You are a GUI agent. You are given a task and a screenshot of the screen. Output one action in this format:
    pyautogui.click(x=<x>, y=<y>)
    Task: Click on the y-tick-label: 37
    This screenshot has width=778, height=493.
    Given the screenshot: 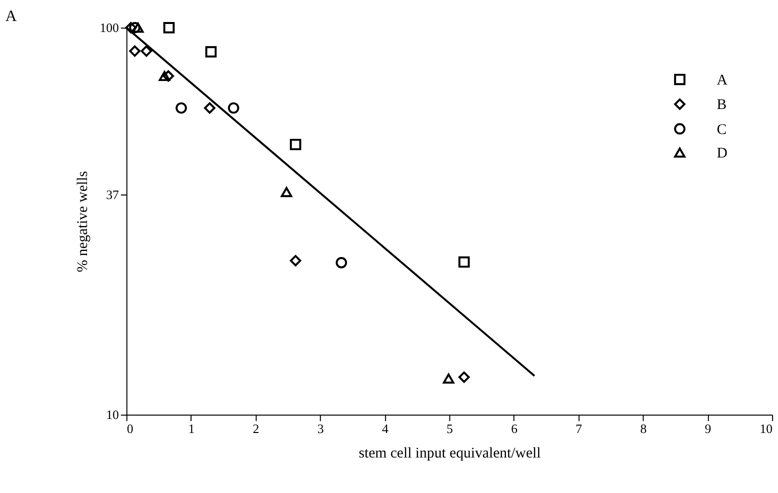 What is the action you would take?
    pyautogui.click(x=113, y=195)
    